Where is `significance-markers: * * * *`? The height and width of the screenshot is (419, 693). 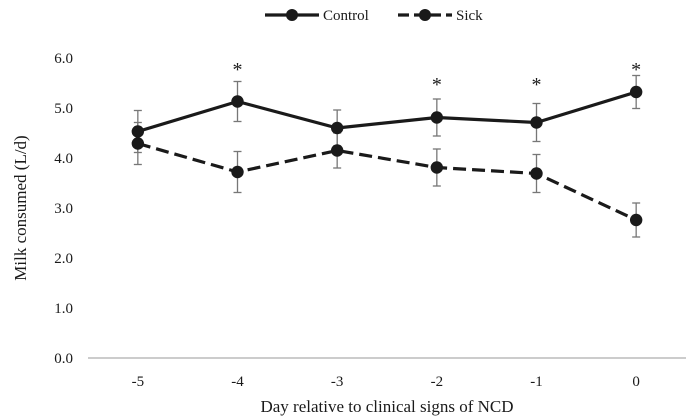
significance-markers: * * * * is located at coordinates (437, 77).